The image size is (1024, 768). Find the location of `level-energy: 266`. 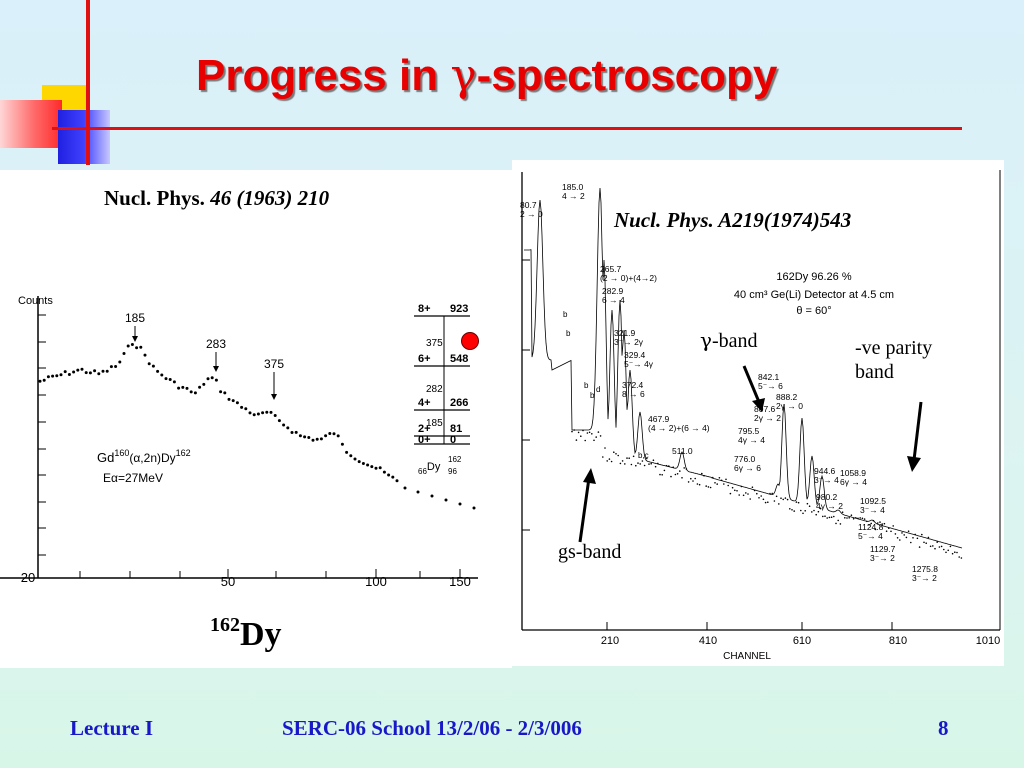

level-energy: 266 is located at coordinates (459, 403).